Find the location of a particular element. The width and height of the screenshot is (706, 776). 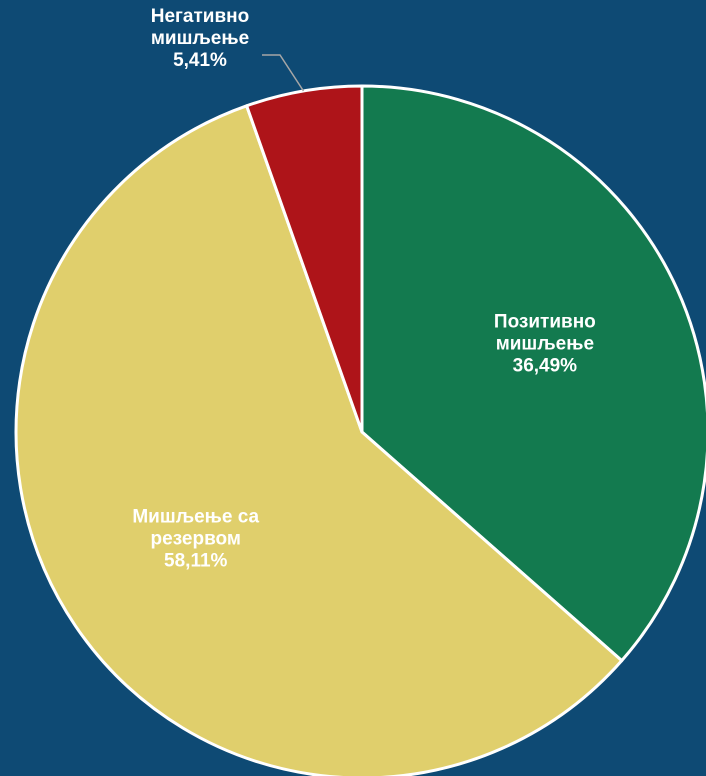

slice-name-line-0-1: мишљење is located at coordinates (545, 343).